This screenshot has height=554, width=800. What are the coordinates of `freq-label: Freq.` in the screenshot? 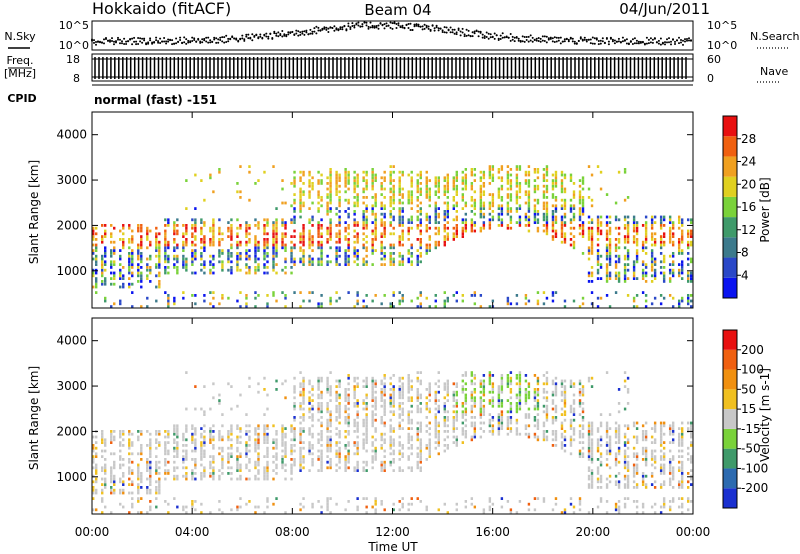 It's located at (19, 60).